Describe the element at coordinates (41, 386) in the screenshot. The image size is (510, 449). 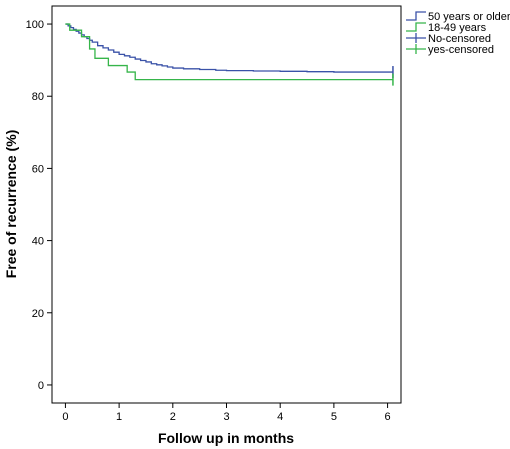
I see `y-tick-label: 0` at that location.